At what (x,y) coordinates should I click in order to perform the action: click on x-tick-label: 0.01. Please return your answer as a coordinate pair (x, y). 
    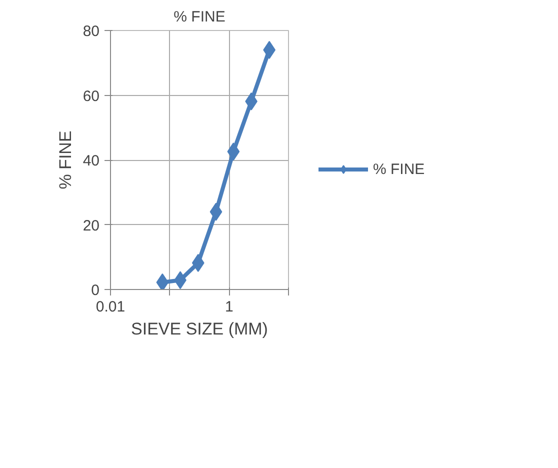
    Looking at the image, I should click on (111, 307).